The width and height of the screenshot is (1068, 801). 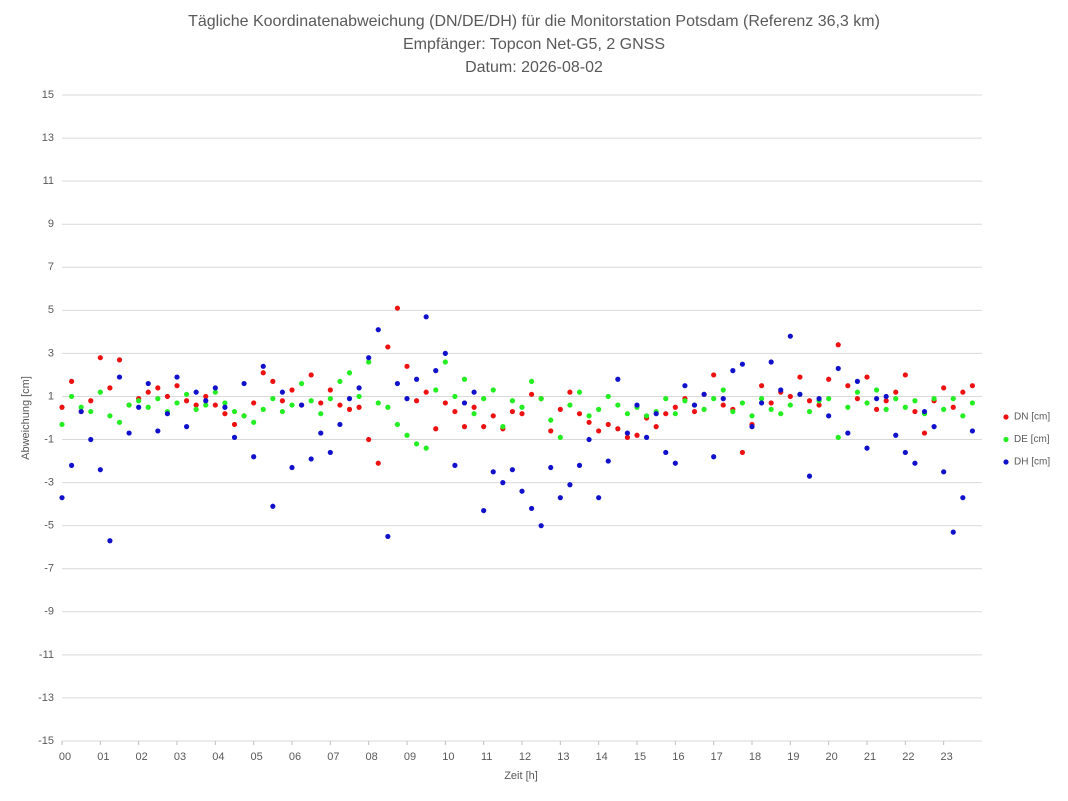 What do you see at coordinates (486, 757) in the screenshot?
I see `x-tick-label: 11` at bounding box center [486, 757].